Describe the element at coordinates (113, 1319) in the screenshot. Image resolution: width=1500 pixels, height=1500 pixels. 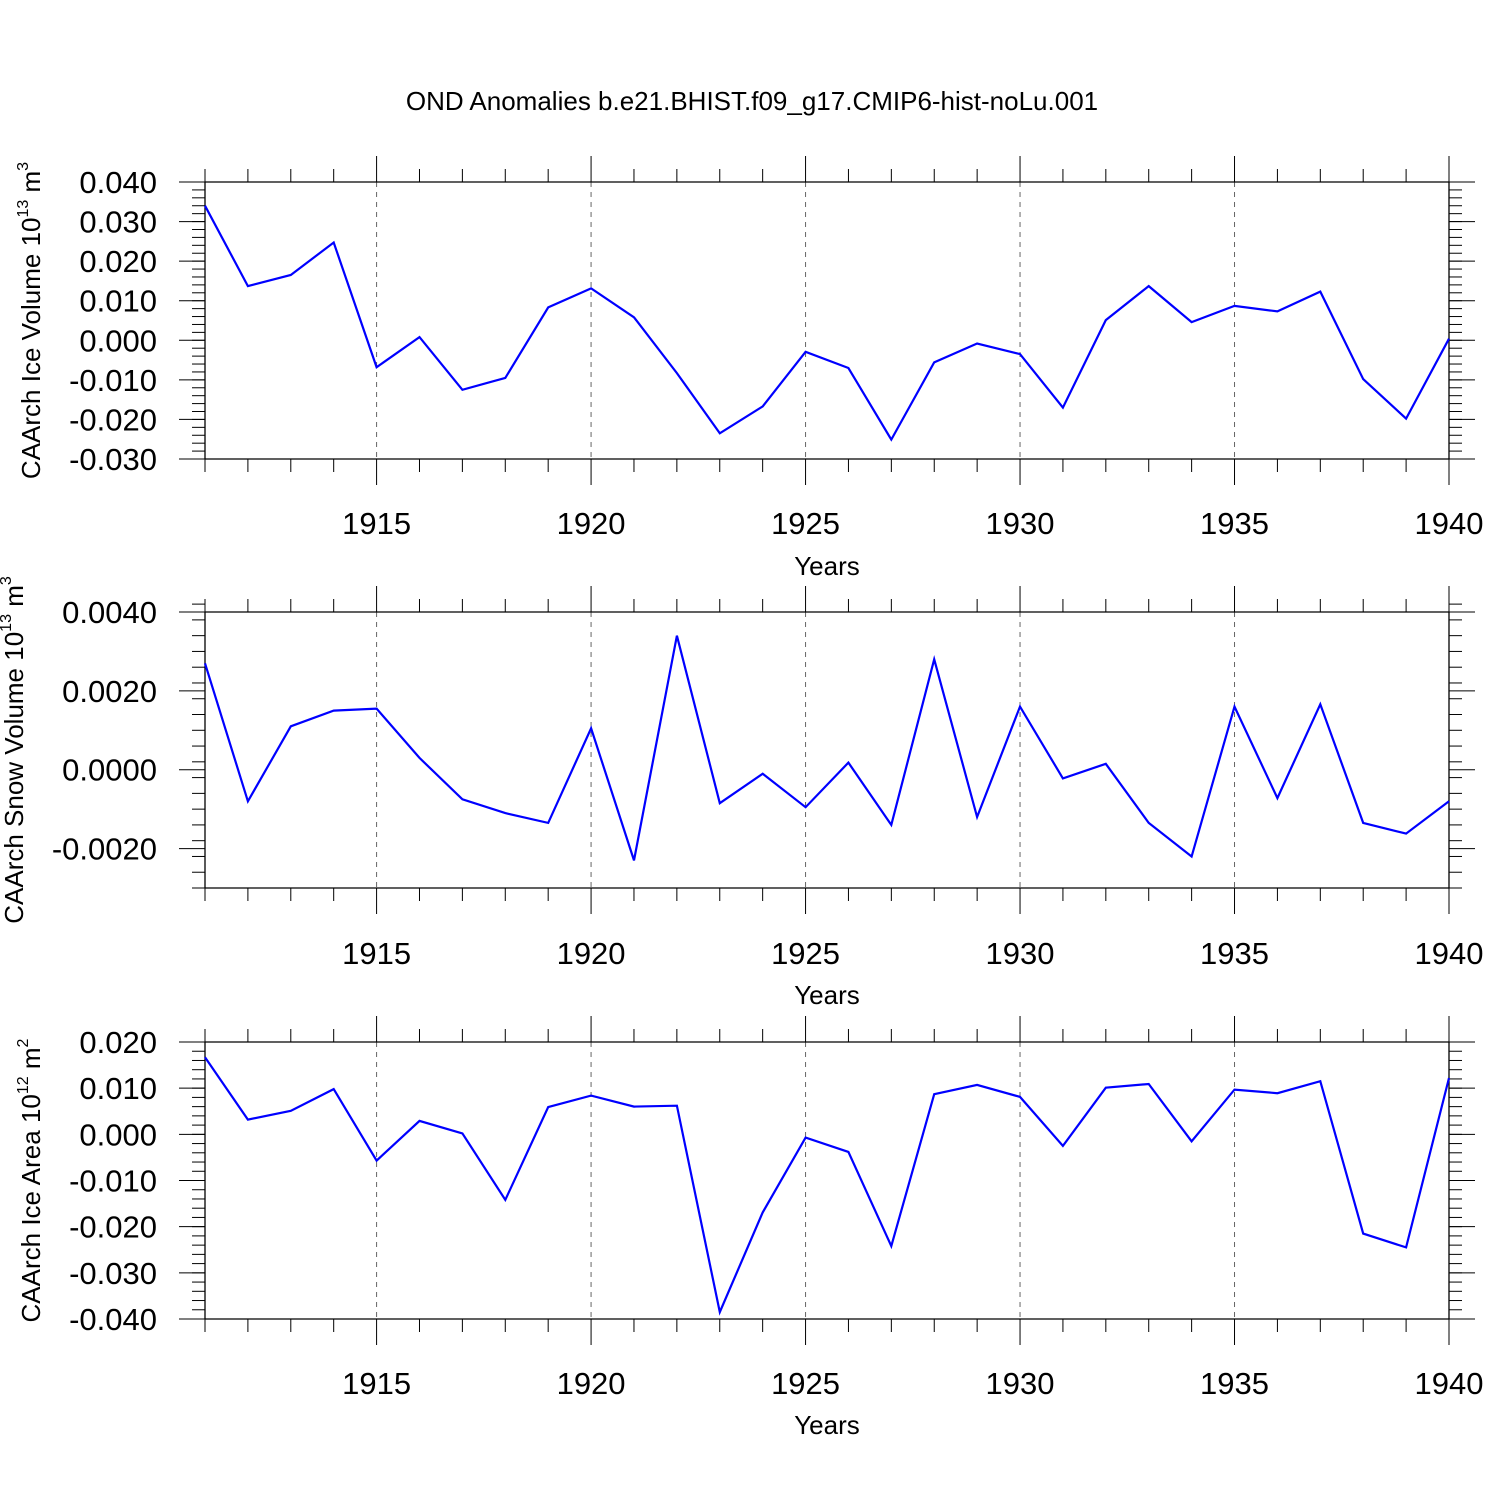
I see `y-tick-label: -0.040` at that location.